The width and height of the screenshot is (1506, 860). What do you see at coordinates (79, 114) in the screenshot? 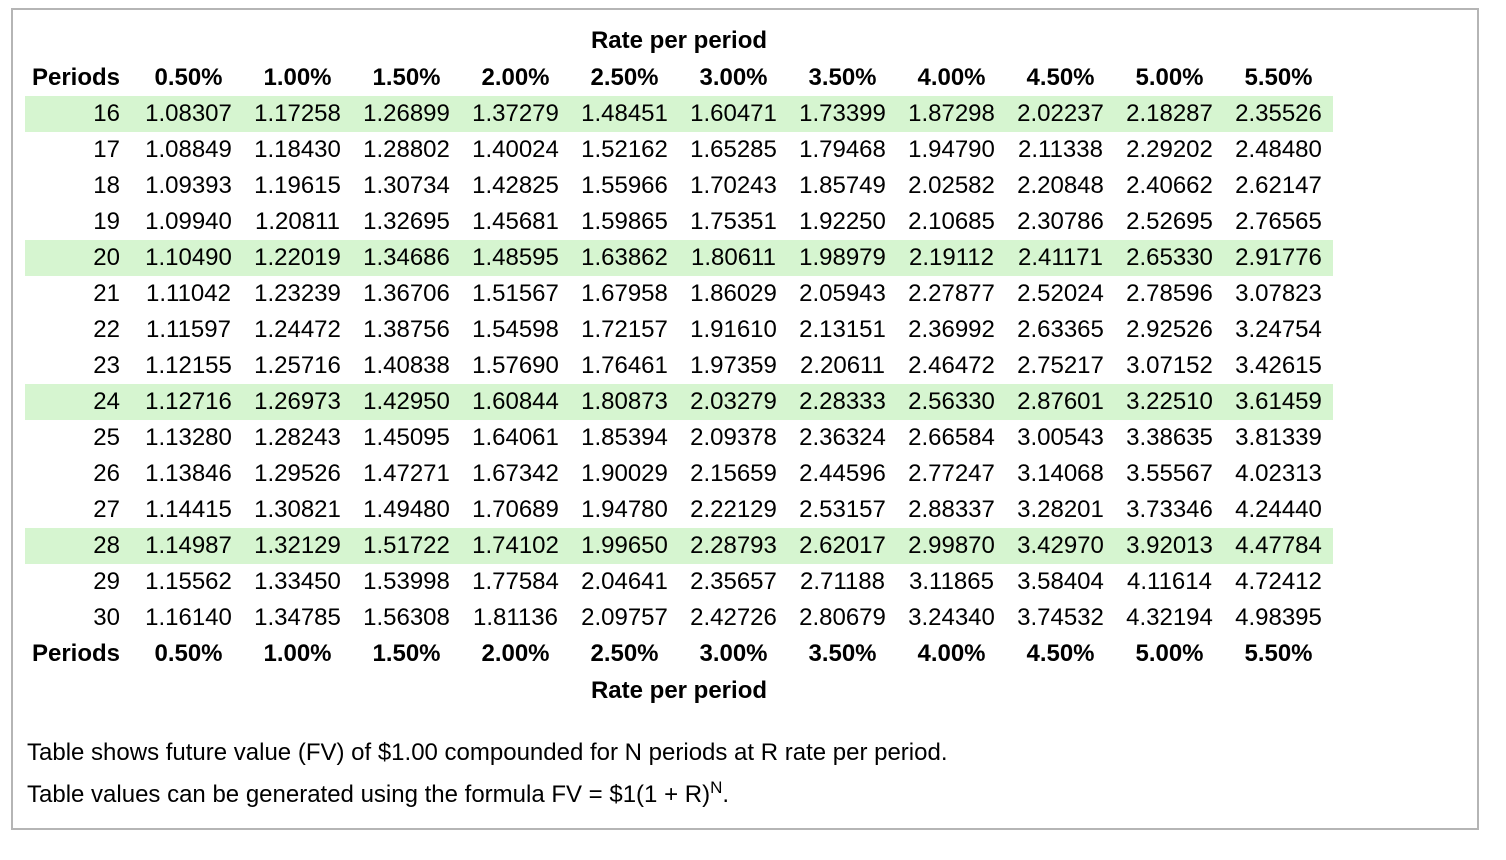
I see `period-cell: 16` at bounding box center [79, 114].